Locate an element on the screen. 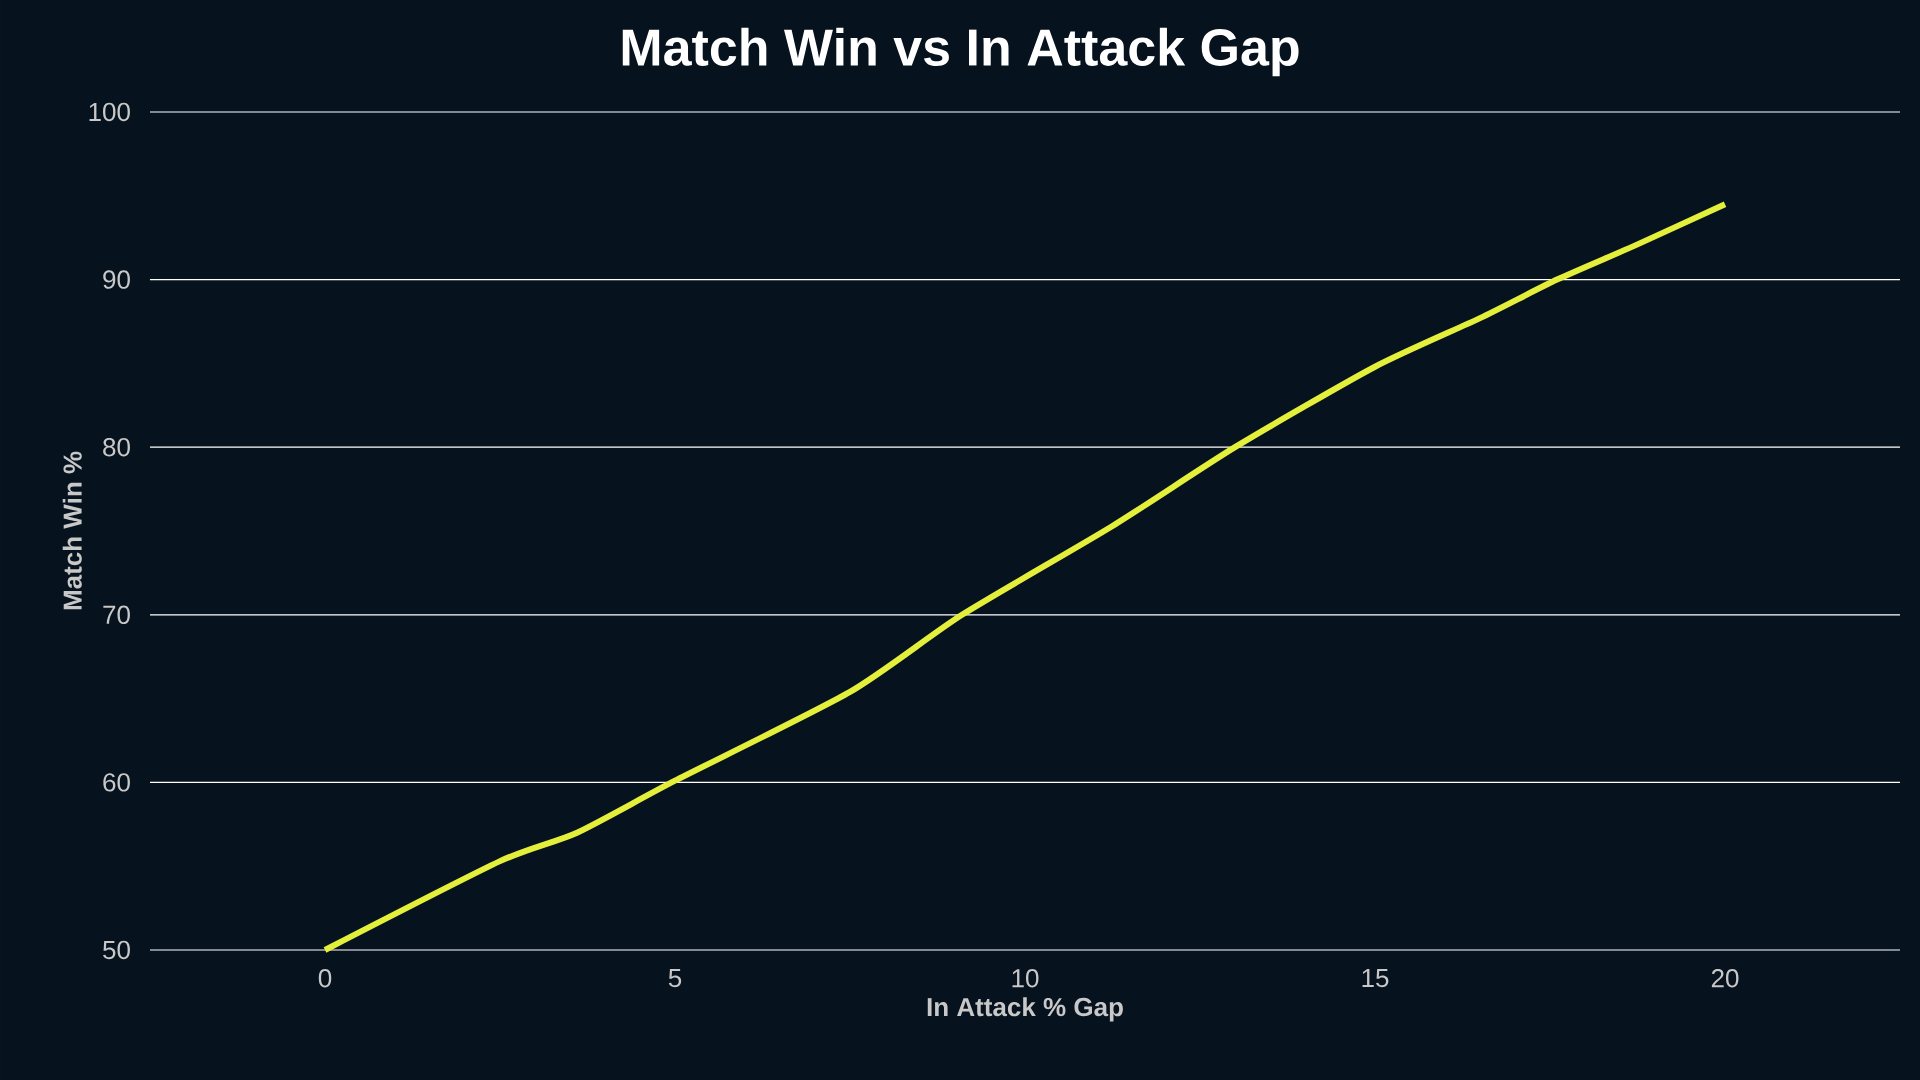 Image resolution: width=1920 pixels, height=1080 pixels. x-axis-title: In Attack % Gap is located at coordinates (1025, 1009).